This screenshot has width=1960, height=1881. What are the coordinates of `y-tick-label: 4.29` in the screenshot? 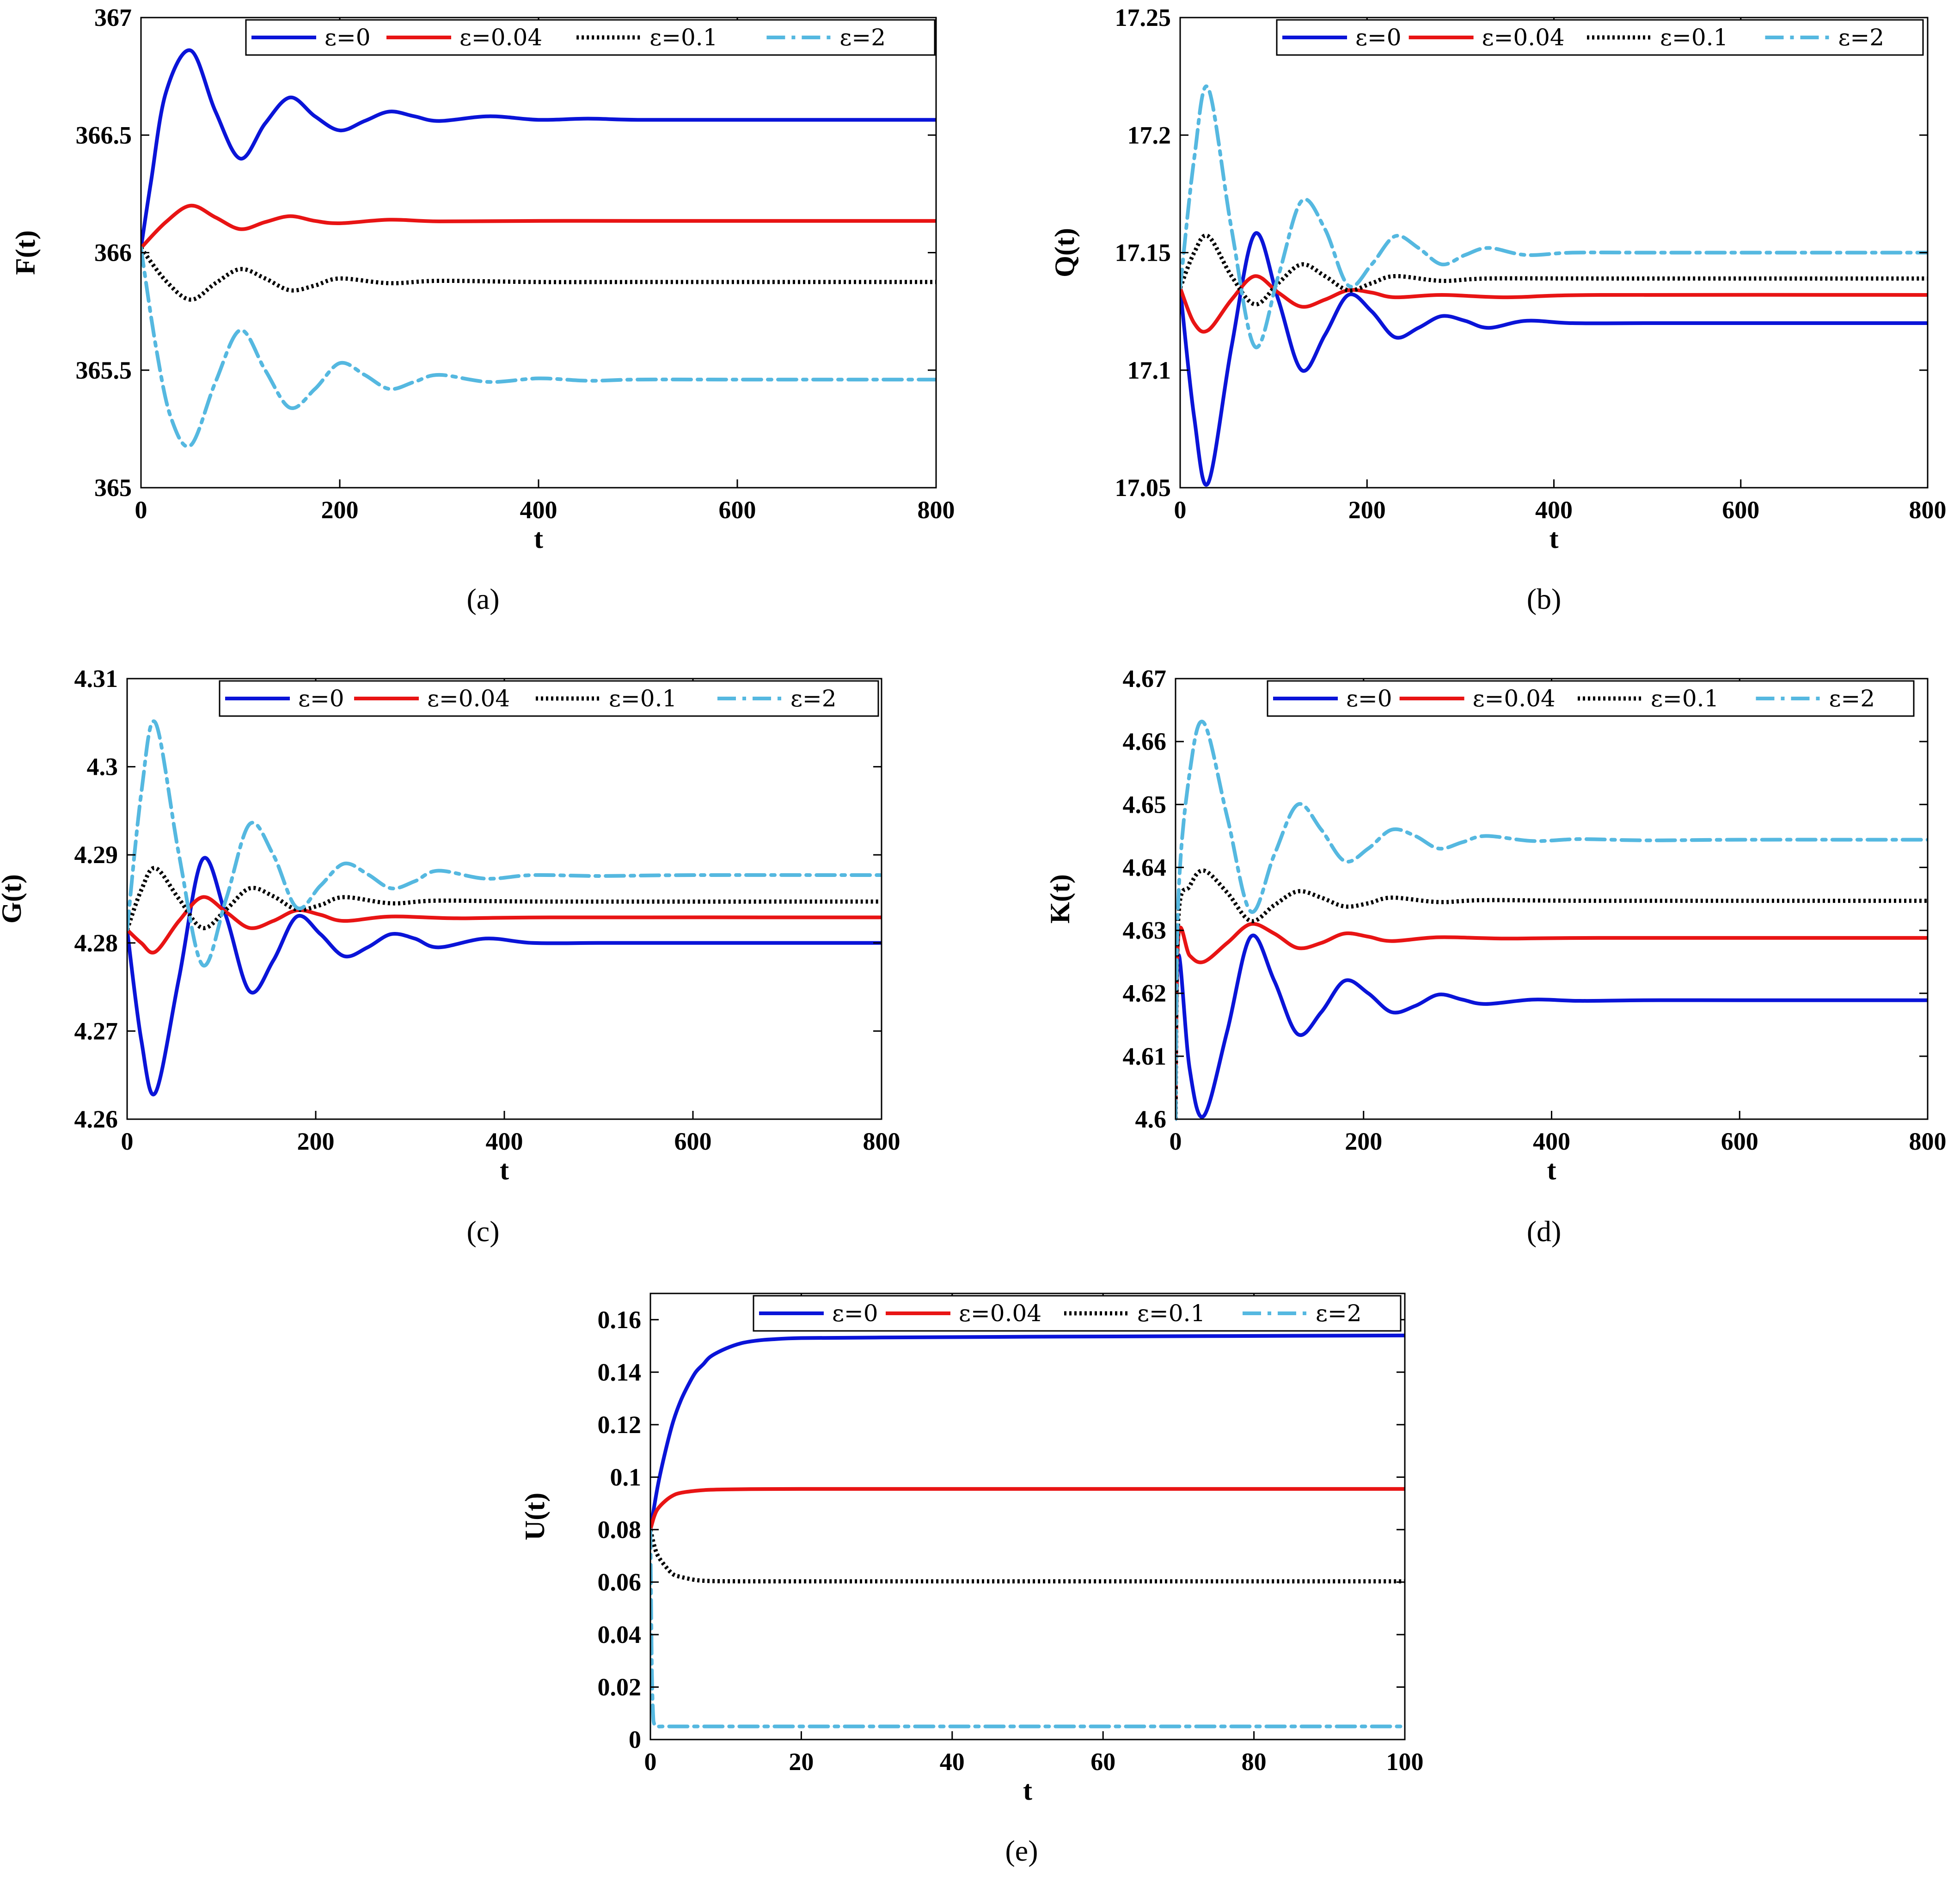 It's located at (96, 855).